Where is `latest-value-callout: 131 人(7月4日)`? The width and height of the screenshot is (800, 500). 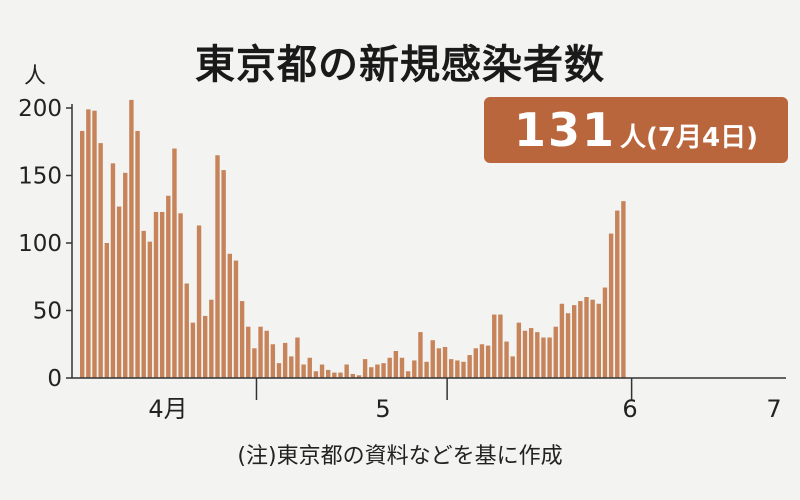
latest-value-callout: 131 人(7月4日) is located at coordinates (636, 130).